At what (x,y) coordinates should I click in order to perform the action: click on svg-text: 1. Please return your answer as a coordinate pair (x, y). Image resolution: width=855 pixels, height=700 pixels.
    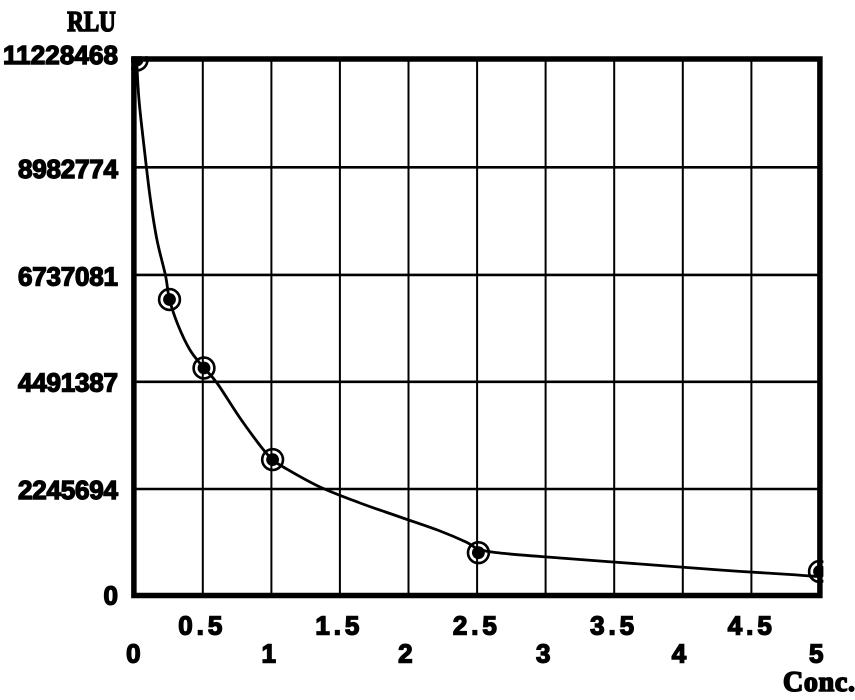
    Looking at the image, I should click on (268, 654).